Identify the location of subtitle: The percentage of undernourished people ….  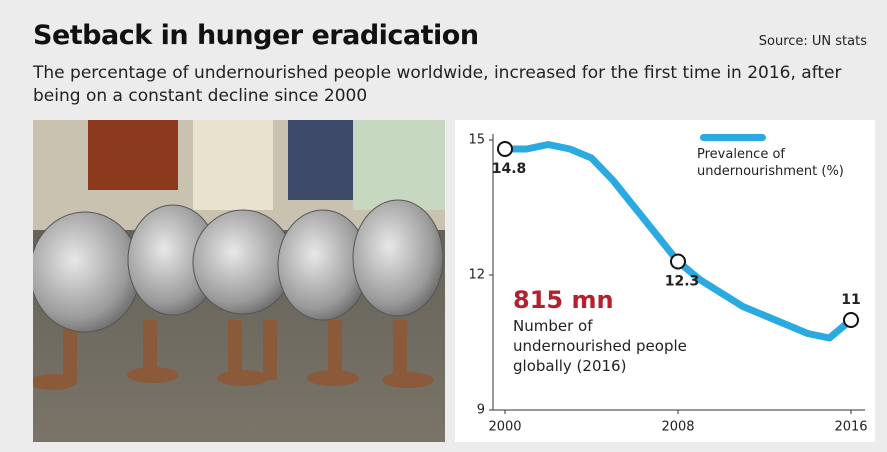
(437, 84).